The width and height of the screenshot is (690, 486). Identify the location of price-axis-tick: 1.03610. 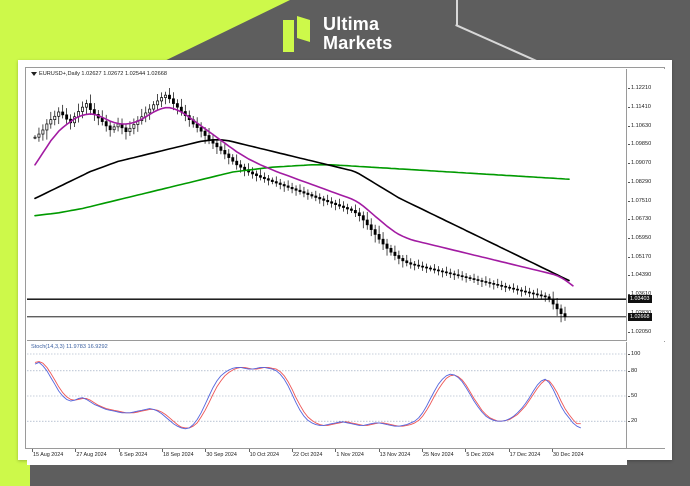
(639, 294).